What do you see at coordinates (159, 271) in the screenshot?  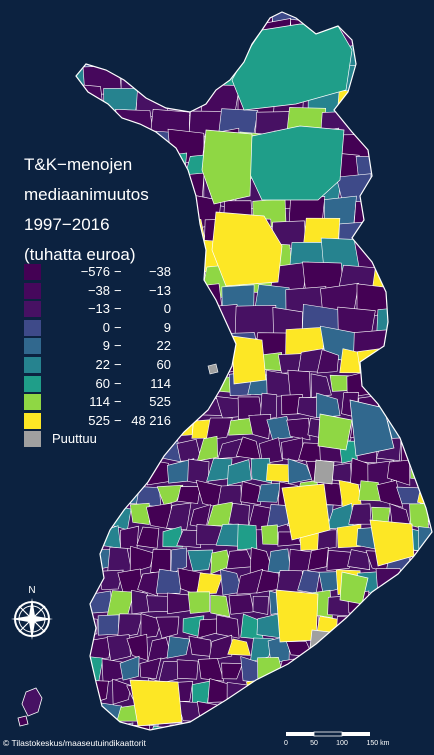 I see `legend-high-value: −38` at bounding box center [159, 271].